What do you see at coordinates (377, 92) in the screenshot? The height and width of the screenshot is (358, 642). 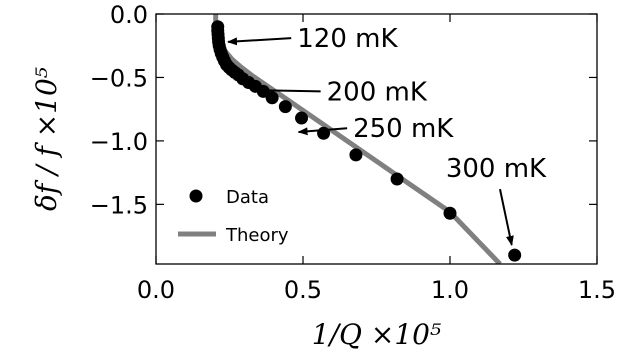 I see `annotation-label: 200 mK` at bounding box center [377, 92].